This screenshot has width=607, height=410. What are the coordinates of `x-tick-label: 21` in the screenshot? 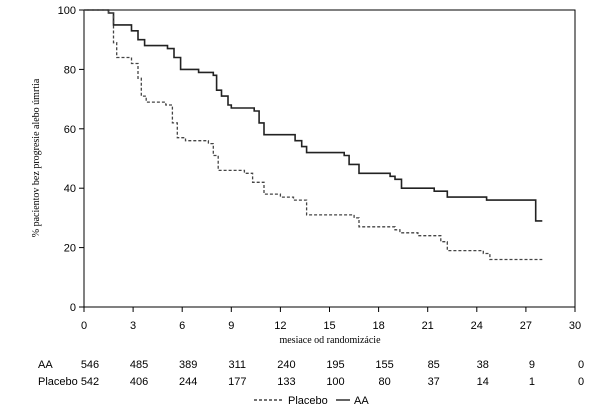 It's located at (428, 326).